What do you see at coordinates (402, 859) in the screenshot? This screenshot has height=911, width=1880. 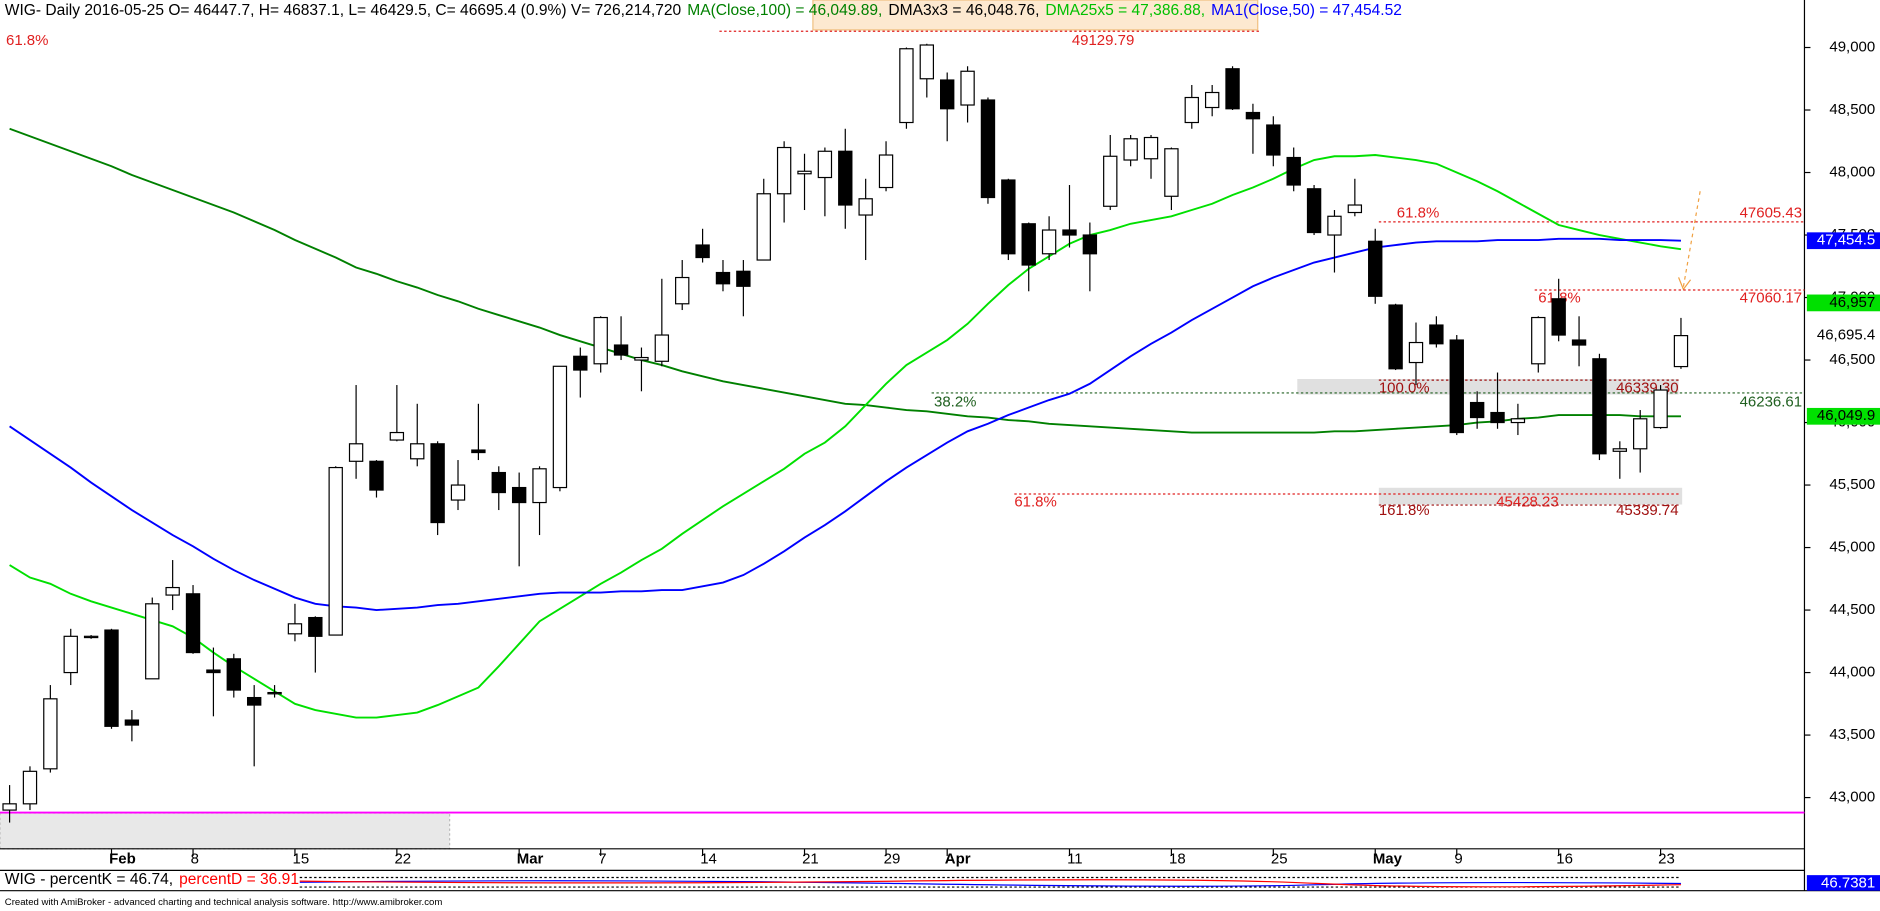 I see `x-tick-label: 22` at bounding box center [402, 859].